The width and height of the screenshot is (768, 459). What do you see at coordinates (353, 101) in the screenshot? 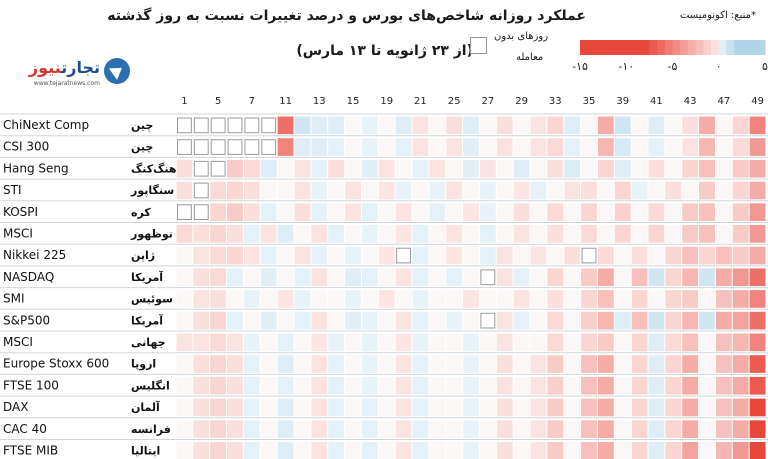
I see `x-tick-label: 15` at bounding box center [353, 101].